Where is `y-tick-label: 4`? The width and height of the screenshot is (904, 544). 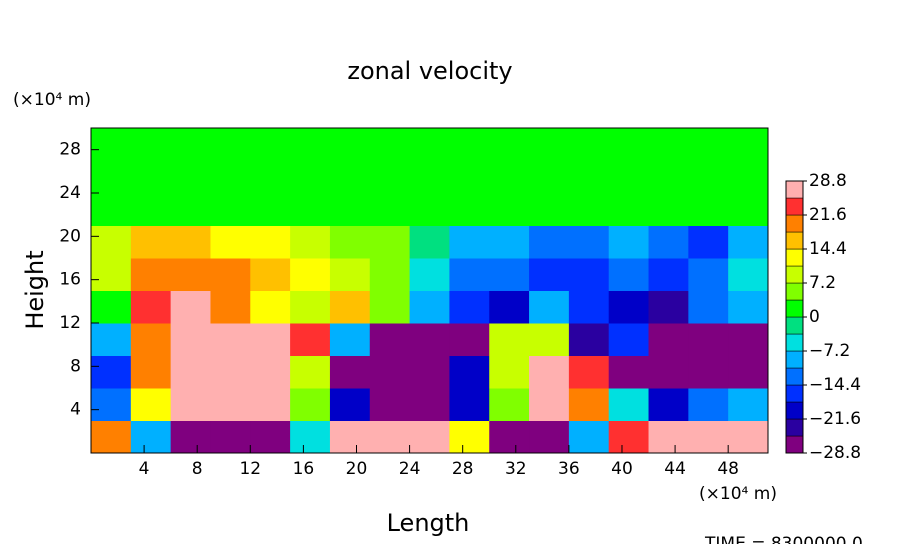
y-tick-label: 4 is located at coordinates (75, 410).